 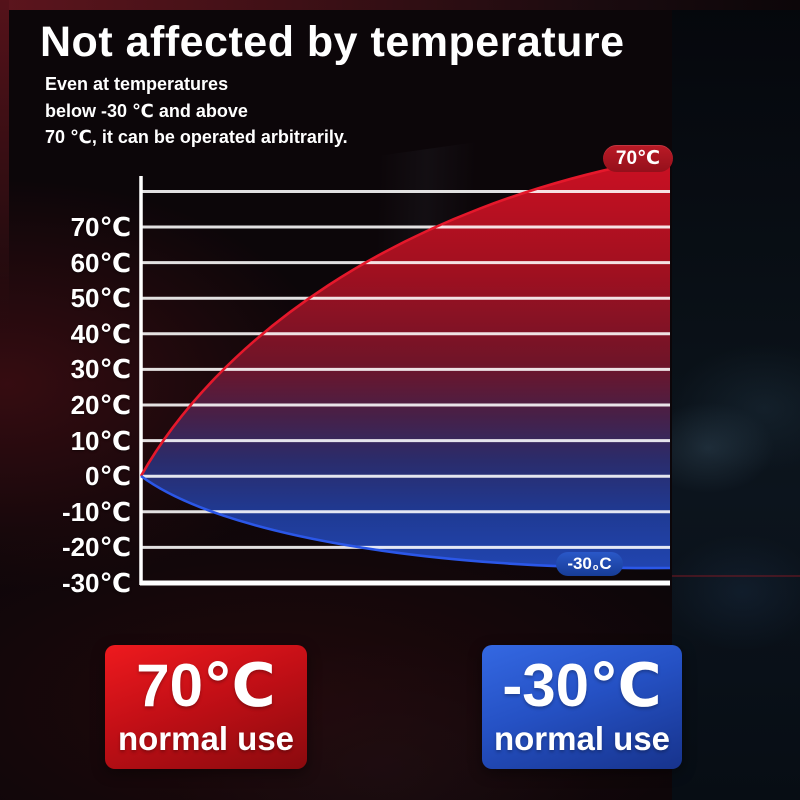 What do you see at coordinates (96, 512) in the screenshot?
I see `y-axis-tick: -10℃` at bounding box center [96, 512].